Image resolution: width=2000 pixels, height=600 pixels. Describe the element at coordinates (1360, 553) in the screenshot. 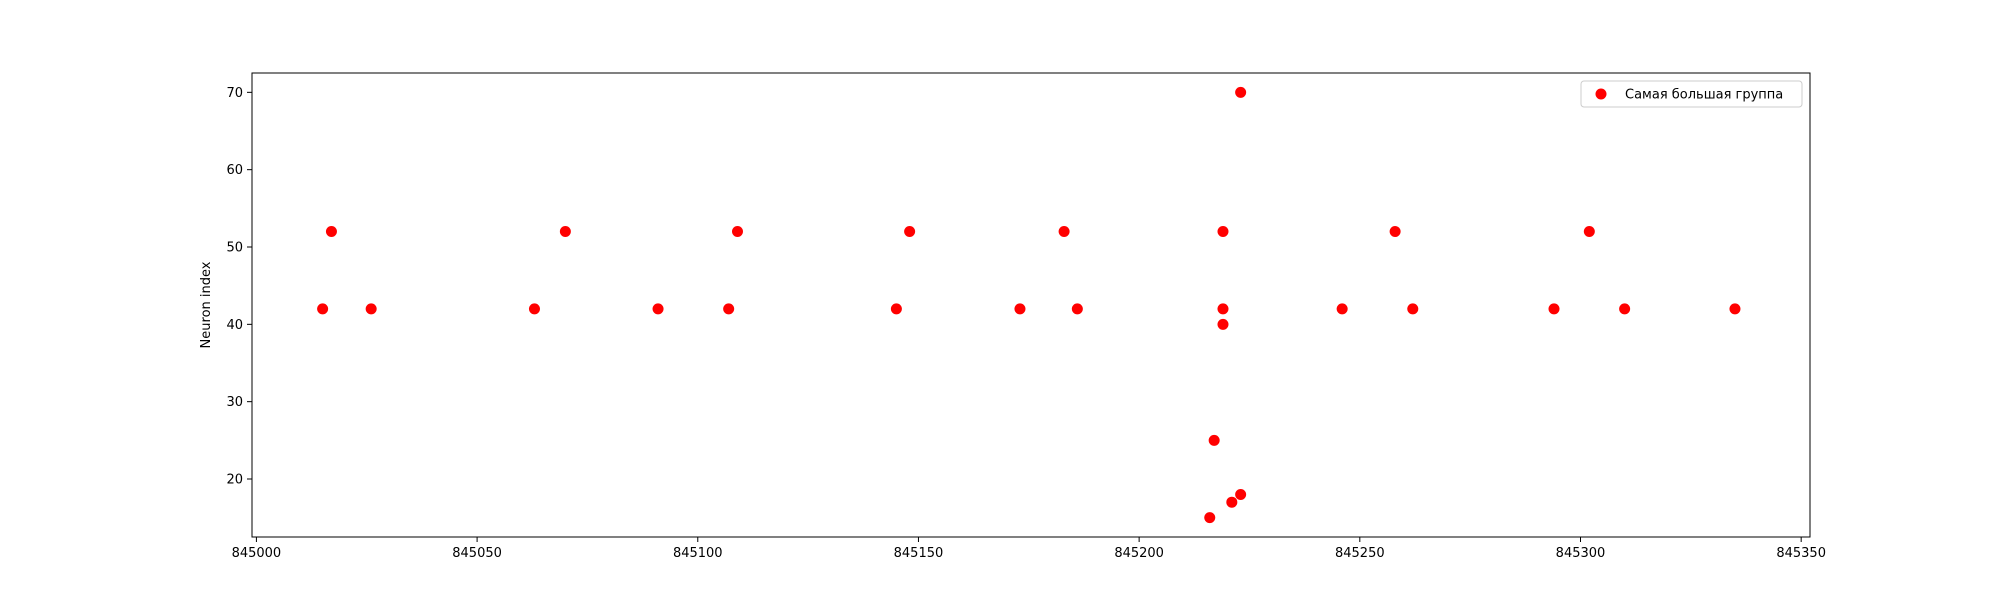

I see `x-tick-label: 845250` at that location.